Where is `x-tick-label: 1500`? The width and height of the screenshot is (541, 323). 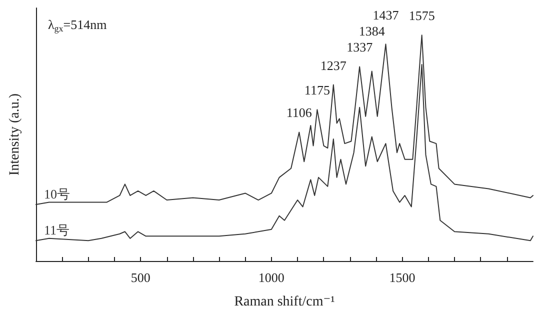 x-tick-label: 1500 is located at coordinates (402, 277).